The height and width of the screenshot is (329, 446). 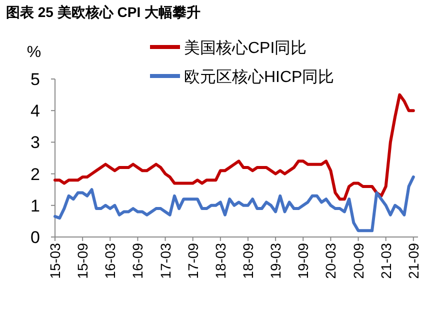 What do you see at coordinates (330, 260) in the screenshot?
I see `x-tick-label: 20-03` at bounding box center [330, 260].